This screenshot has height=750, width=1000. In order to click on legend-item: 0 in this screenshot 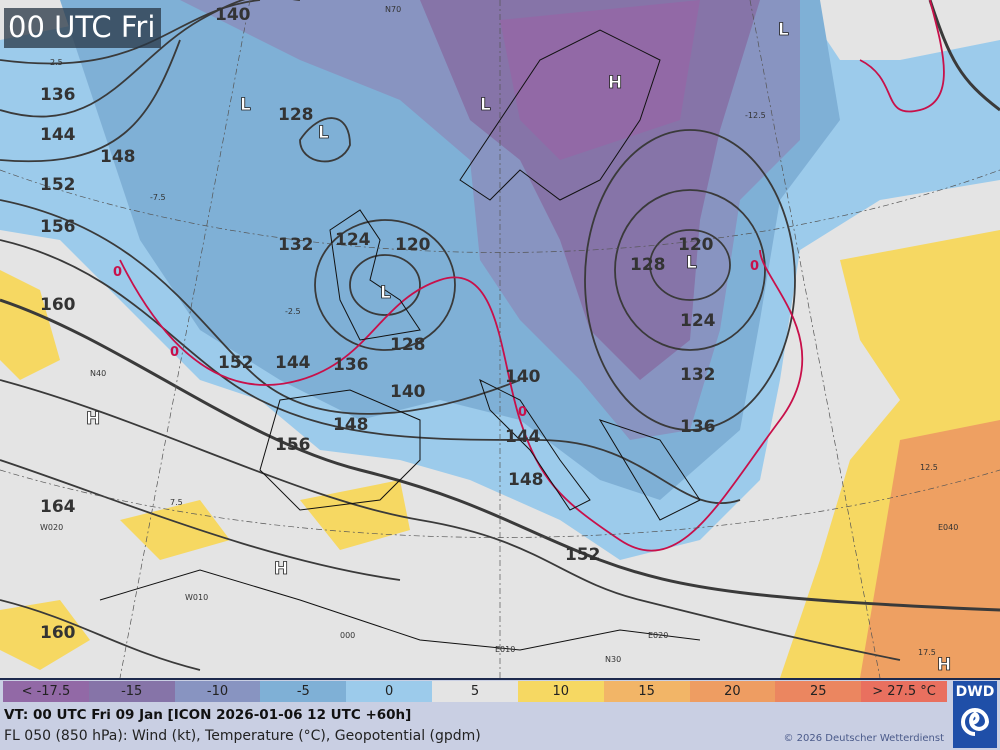, I will do `click(389, 691)`.